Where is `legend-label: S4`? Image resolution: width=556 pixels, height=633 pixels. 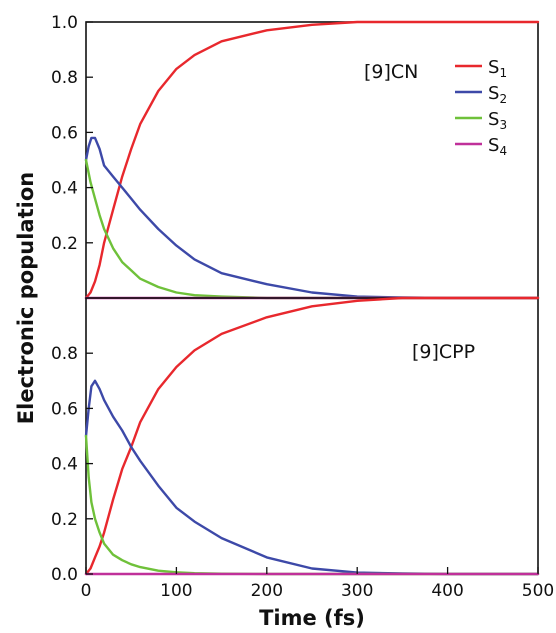 legend-label: S4 is located at coordinates (497, 146).